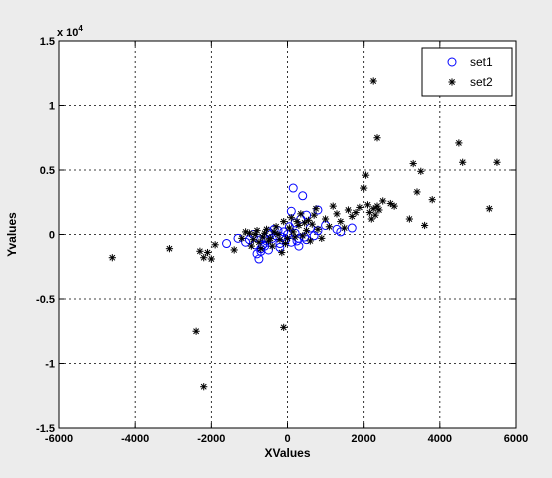  I want to click on x-axis-label: XValues, so click(287, 453).